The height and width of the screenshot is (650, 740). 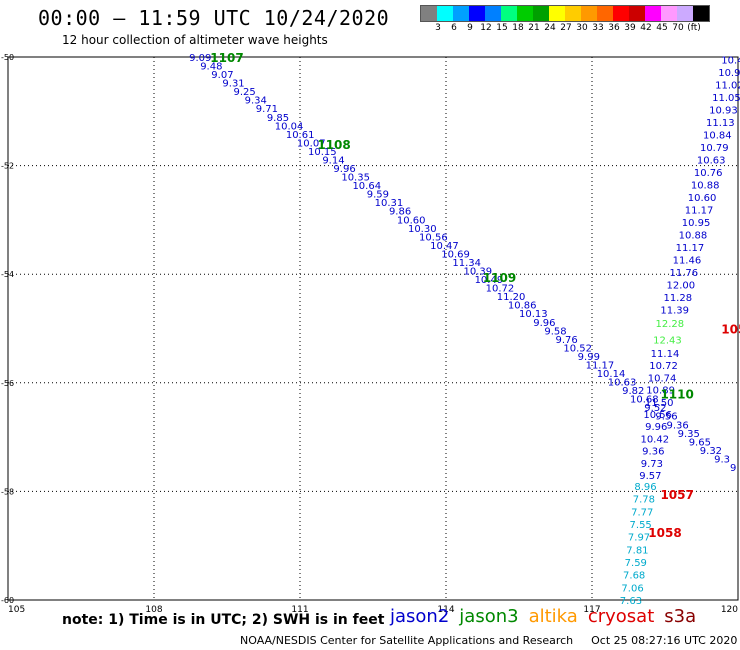 What do you see at coordinates (711, 451) in the screenshot?
I see `swh-value-label: 9.32` at bounding box center [711, 451].